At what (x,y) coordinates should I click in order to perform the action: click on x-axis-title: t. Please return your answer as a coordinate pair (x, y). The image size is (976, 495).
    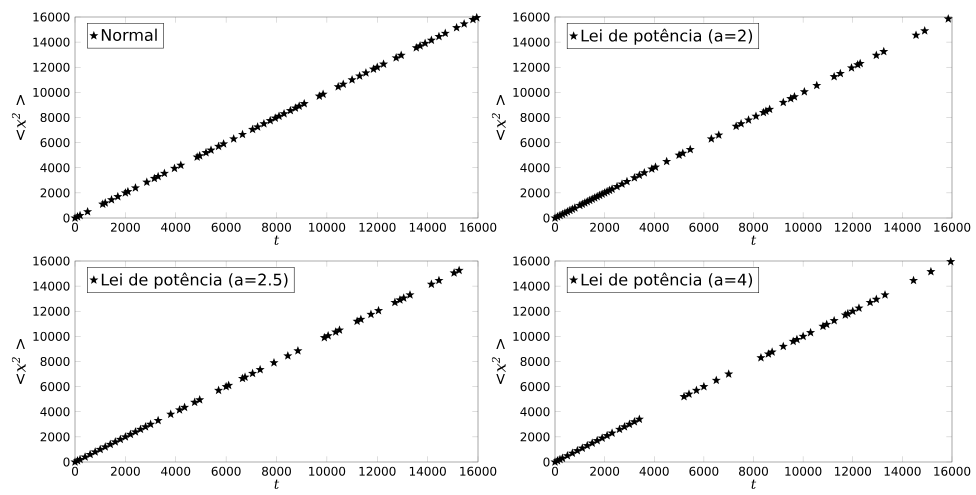
    Looking at the image, I should click on (754, 240).